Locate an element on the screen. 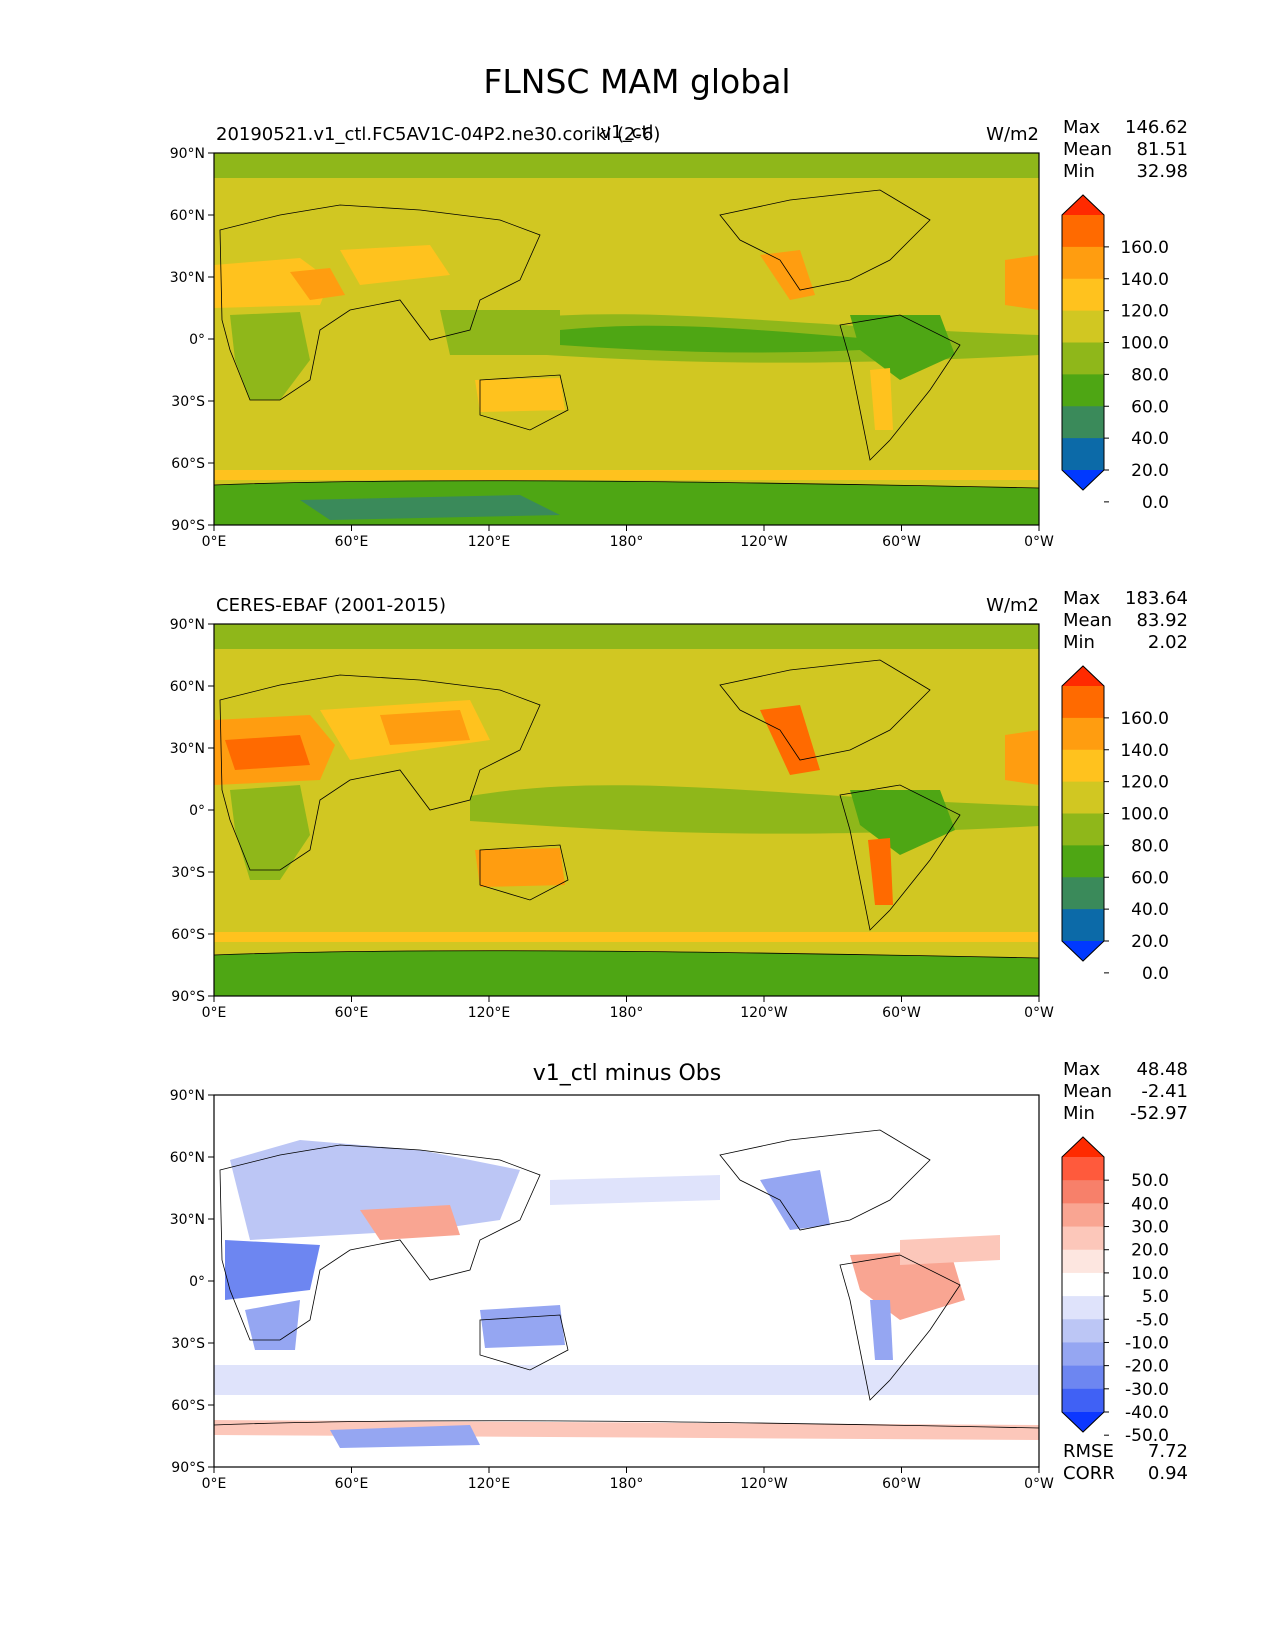 Image resolution: width=1275 pixels, height=1650 pixels. colorbar-label: -40.0 is located at coordinates (1147, 1413).